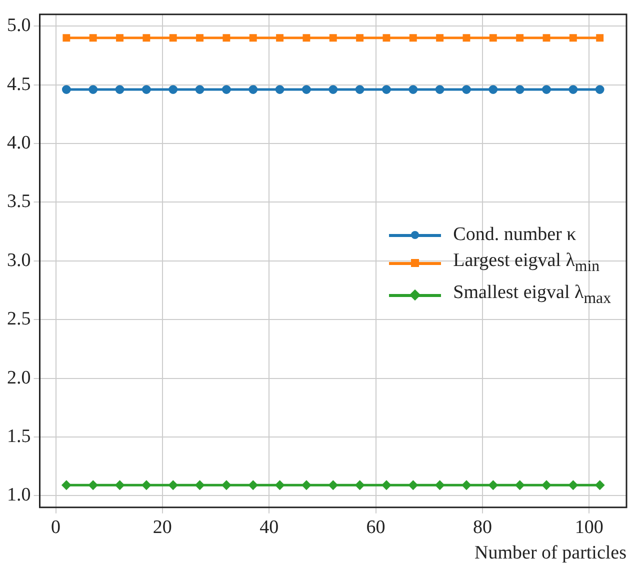 The height and width of the screenshot is (569, 633). I want to click on y-tick-label: 3.0, so click(19, 260).